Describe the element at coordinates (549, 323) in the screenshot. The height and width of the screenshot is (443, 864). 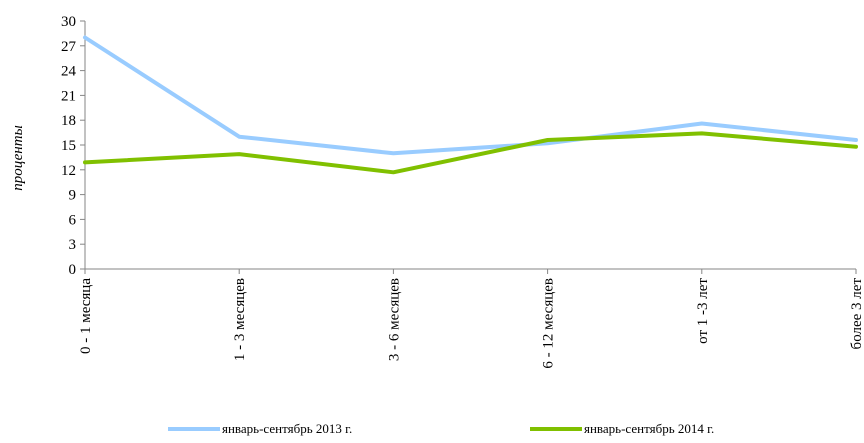
I see `x-tick-label: 6 - 12 месяцев` at that location.